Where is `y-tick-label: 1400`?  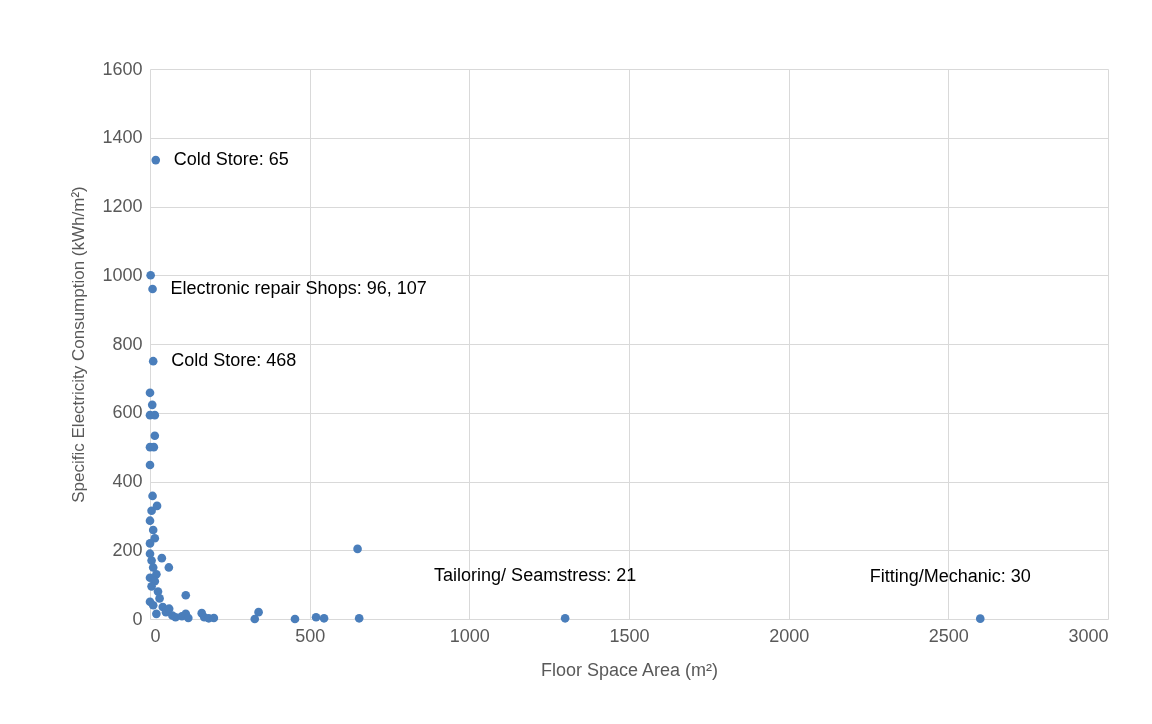 y-tick-label: 1400 is located at coordinates (122, 137).